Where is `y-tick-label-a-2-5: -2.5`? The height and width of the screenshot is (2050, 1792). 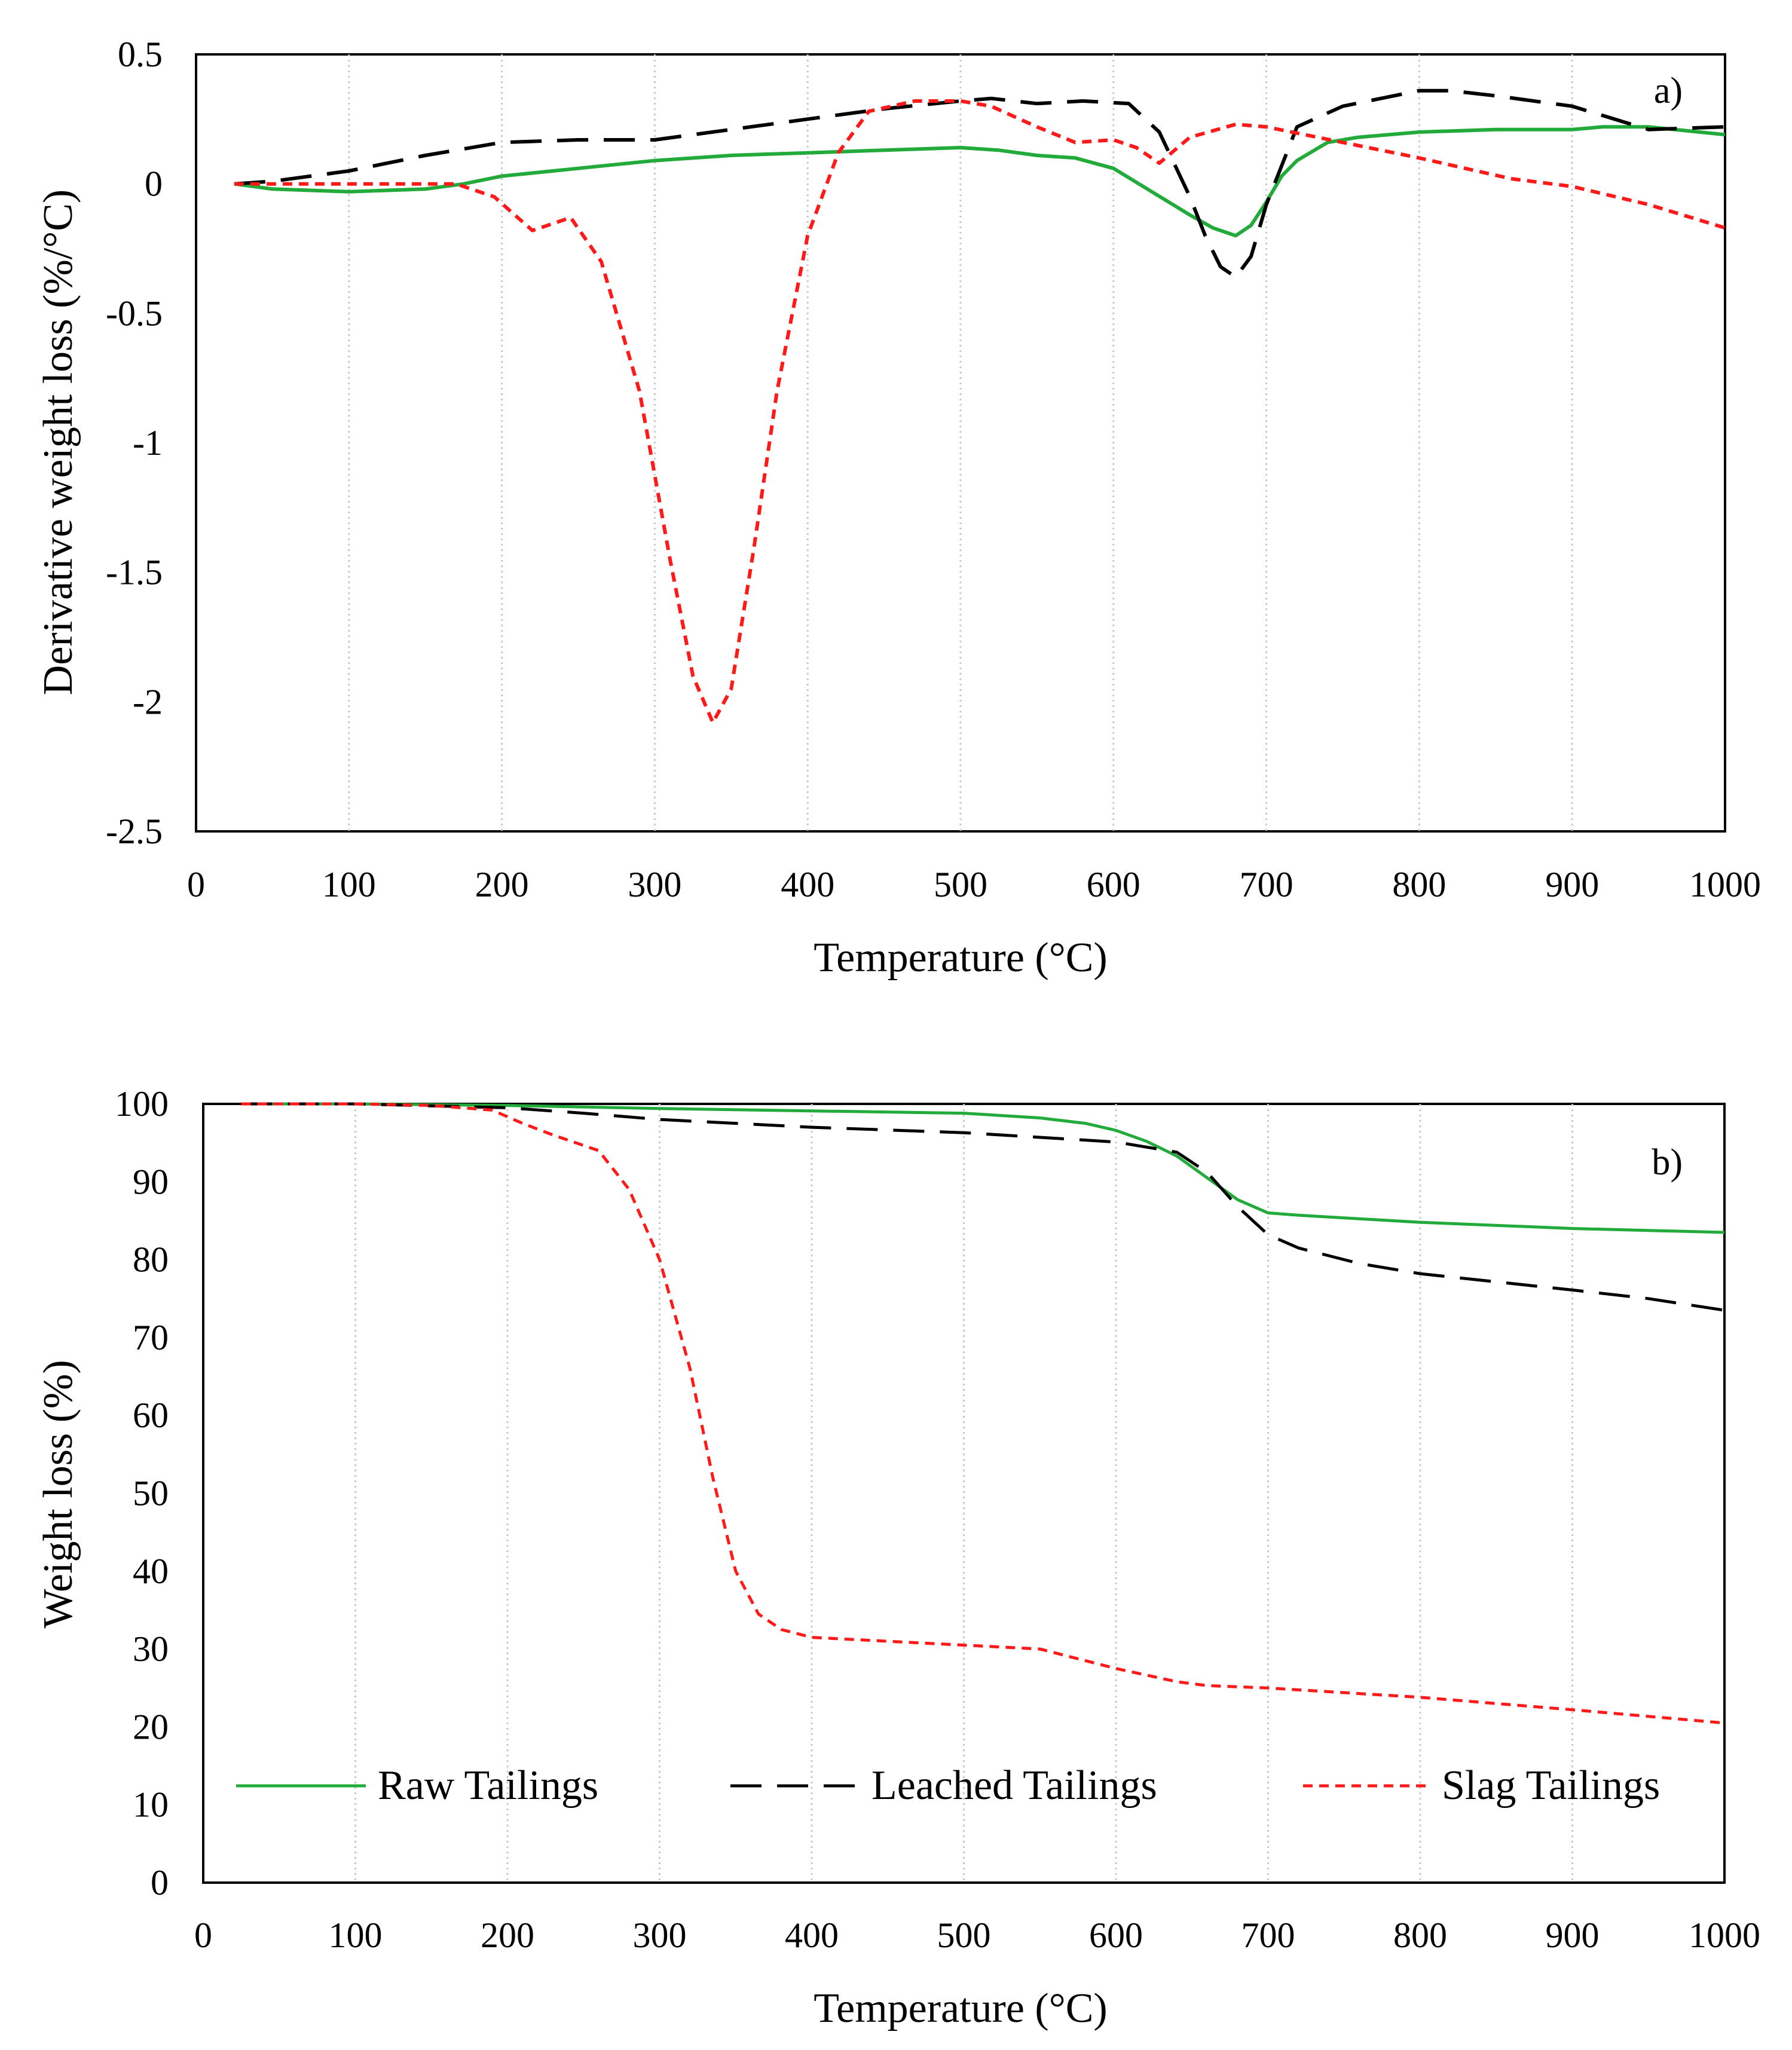 y-tick-label-a-2-5: -2.5 is located at coordinates (134, 831).